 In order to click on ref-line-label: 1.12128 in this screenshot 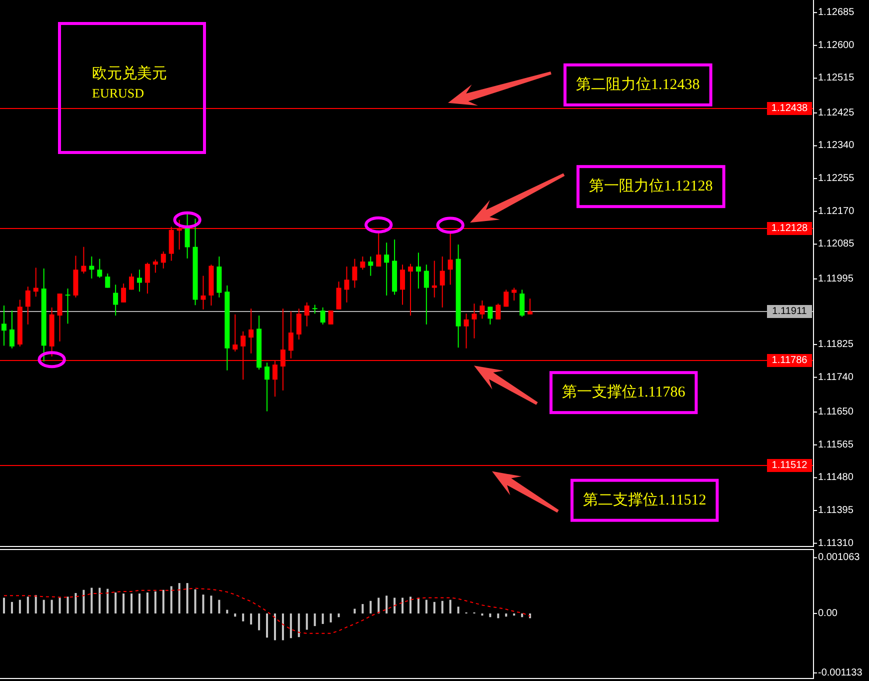, I will do `click(789, 228)`.